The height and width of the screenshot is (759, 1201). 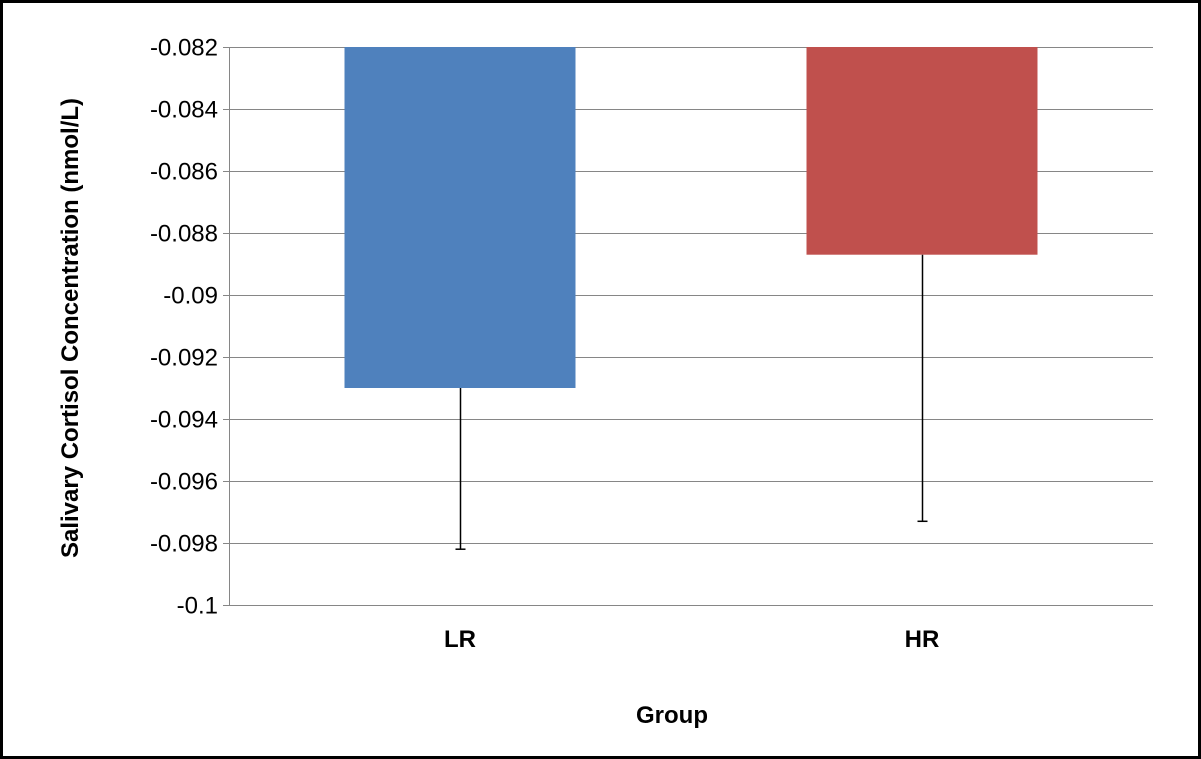 What do you see at coordinates (190, 296) in the screenshot?
I see `y-tick-label: -0.09` at bounding box center [190, 296].